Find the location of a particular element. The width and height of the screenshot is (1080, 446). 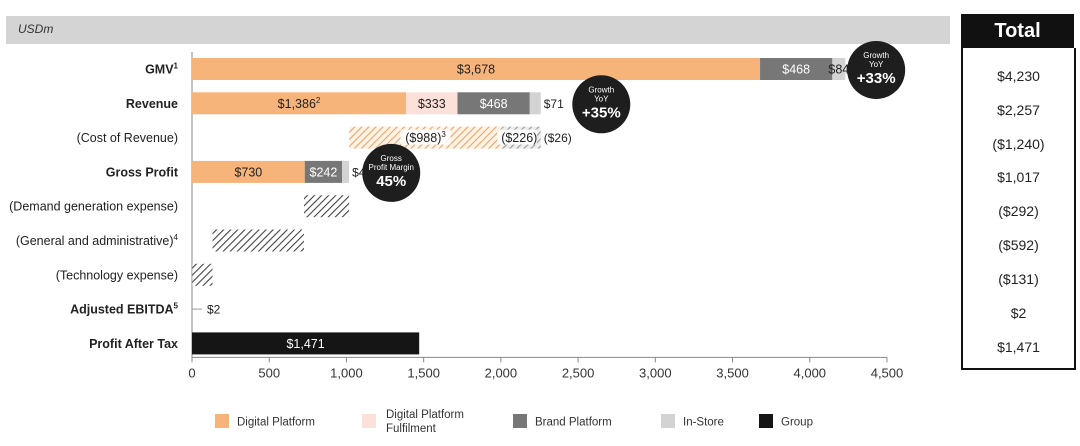

data-label: $730 is located at coordinates (248, 172).